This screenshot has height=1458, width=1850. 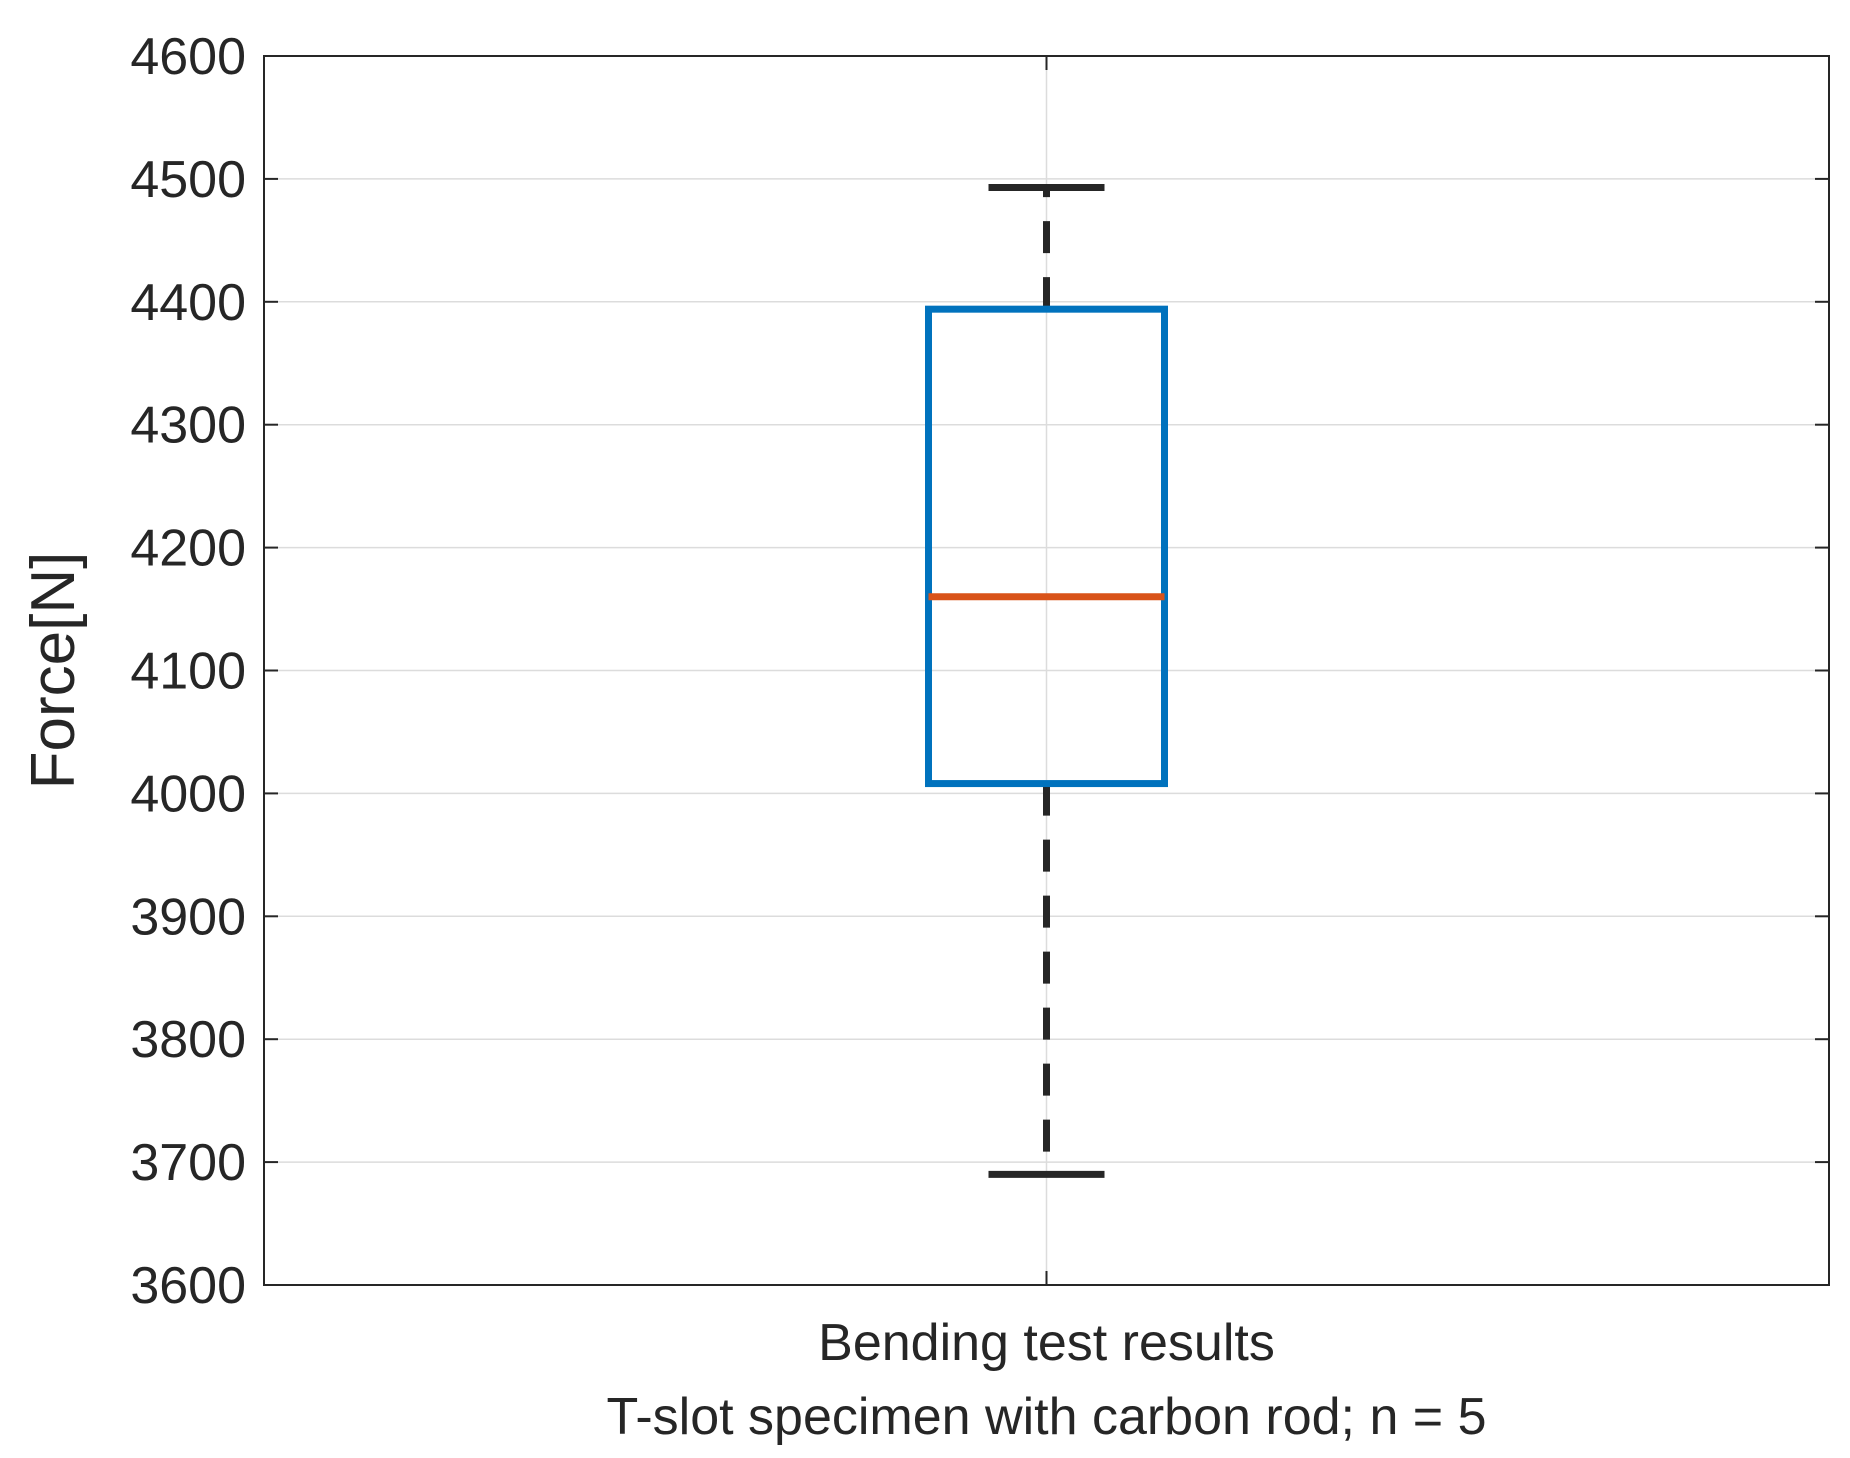 What do you see at coordinates (188, 1163) in the screenshot?
I see `y-tick-label: 3700` at bounding box center [188, 1163].